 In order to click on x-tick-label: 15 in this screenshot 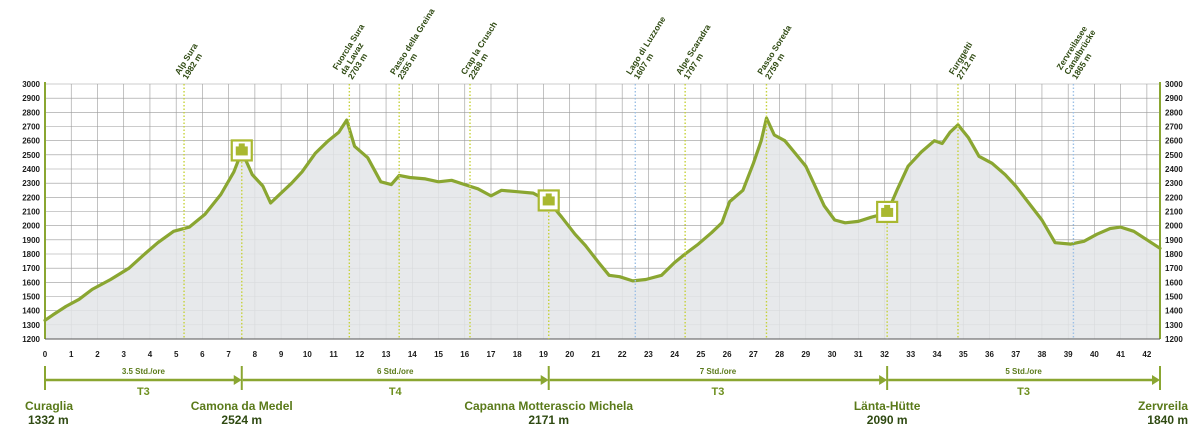, I will do `click(438, 354)`.